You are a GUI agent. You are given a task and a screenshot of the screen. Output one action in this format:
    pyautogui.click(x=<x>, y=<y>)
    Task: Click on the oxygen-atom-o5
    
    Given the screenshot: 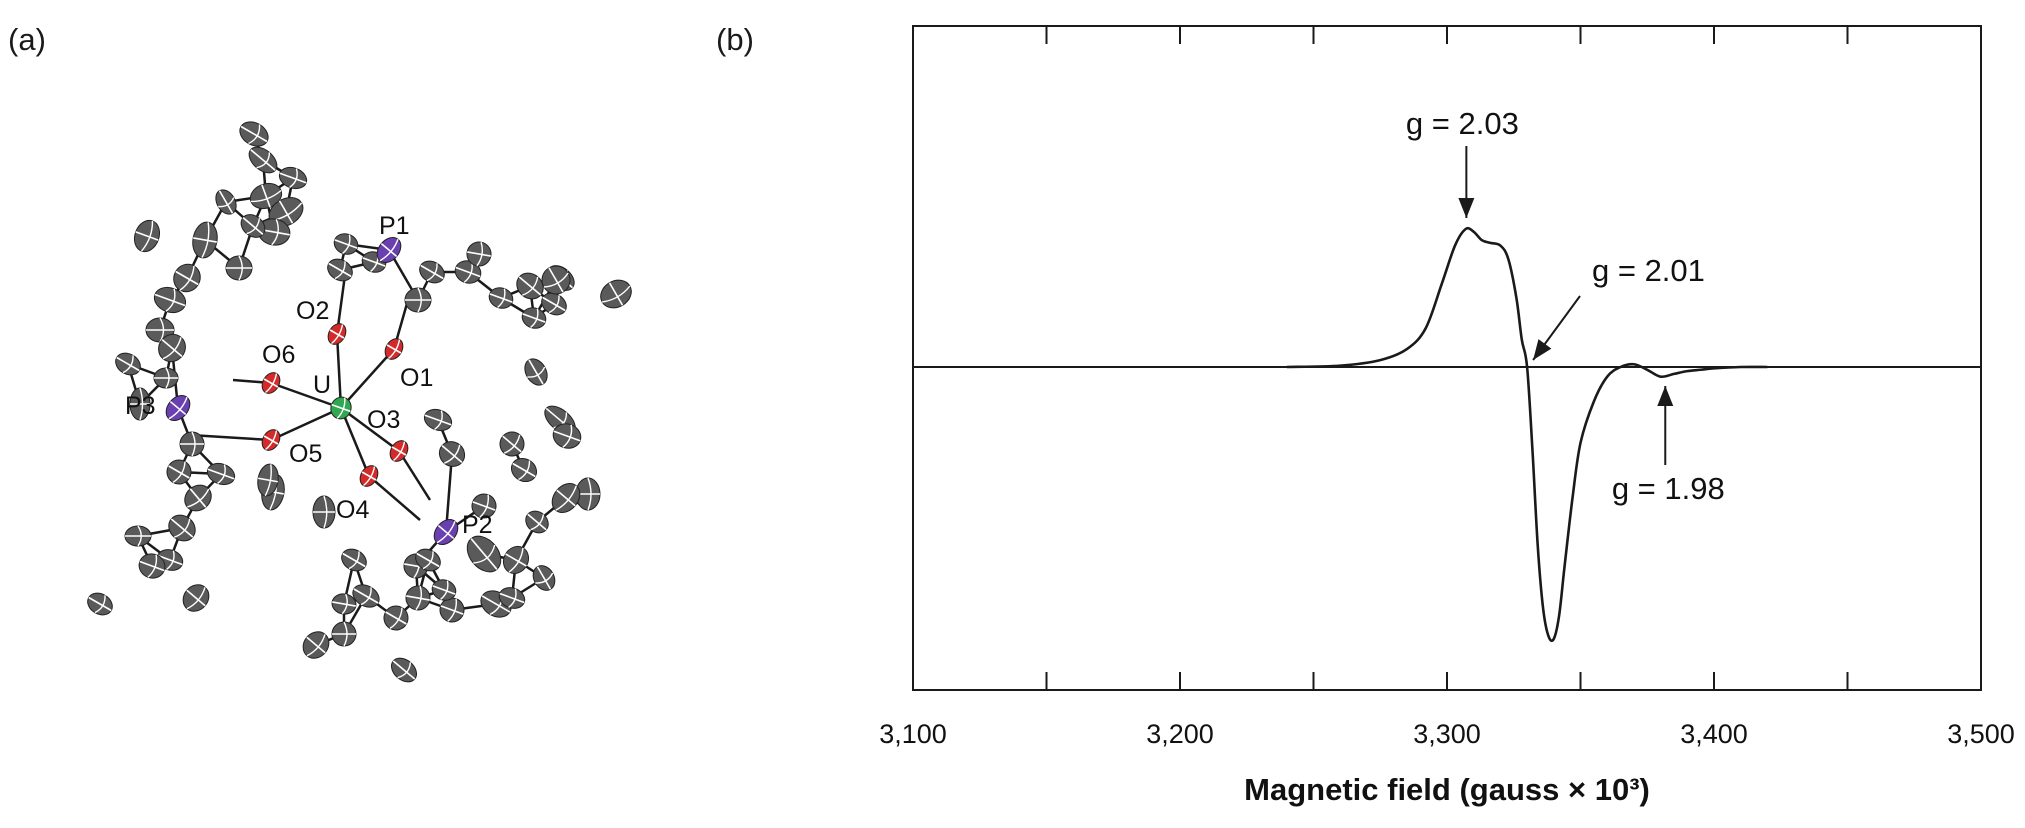 What is the action you would take?
    pyautogui.click(x=271, y=440)
    